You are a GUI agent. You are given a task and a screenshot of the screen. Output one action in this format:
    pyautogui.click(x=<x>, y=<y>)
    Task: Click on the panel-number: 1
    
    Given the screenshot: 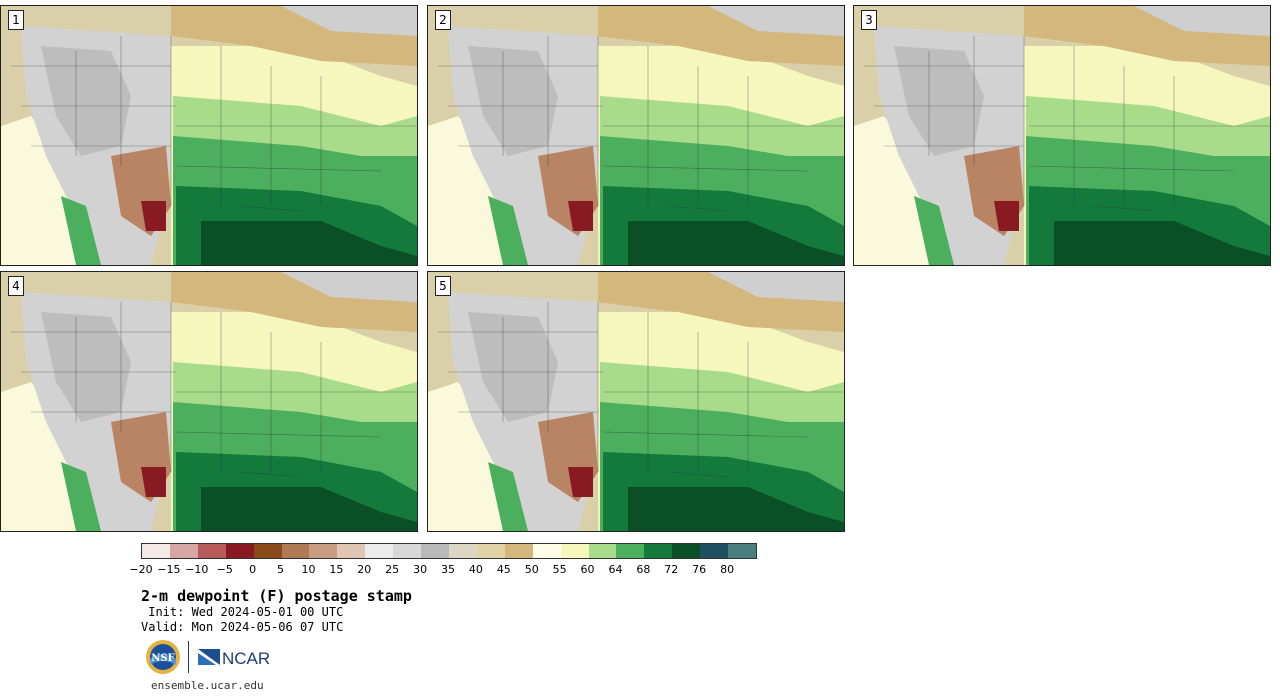 What is the action you would take?
    pyautogui.click(x=16, y=20)
    